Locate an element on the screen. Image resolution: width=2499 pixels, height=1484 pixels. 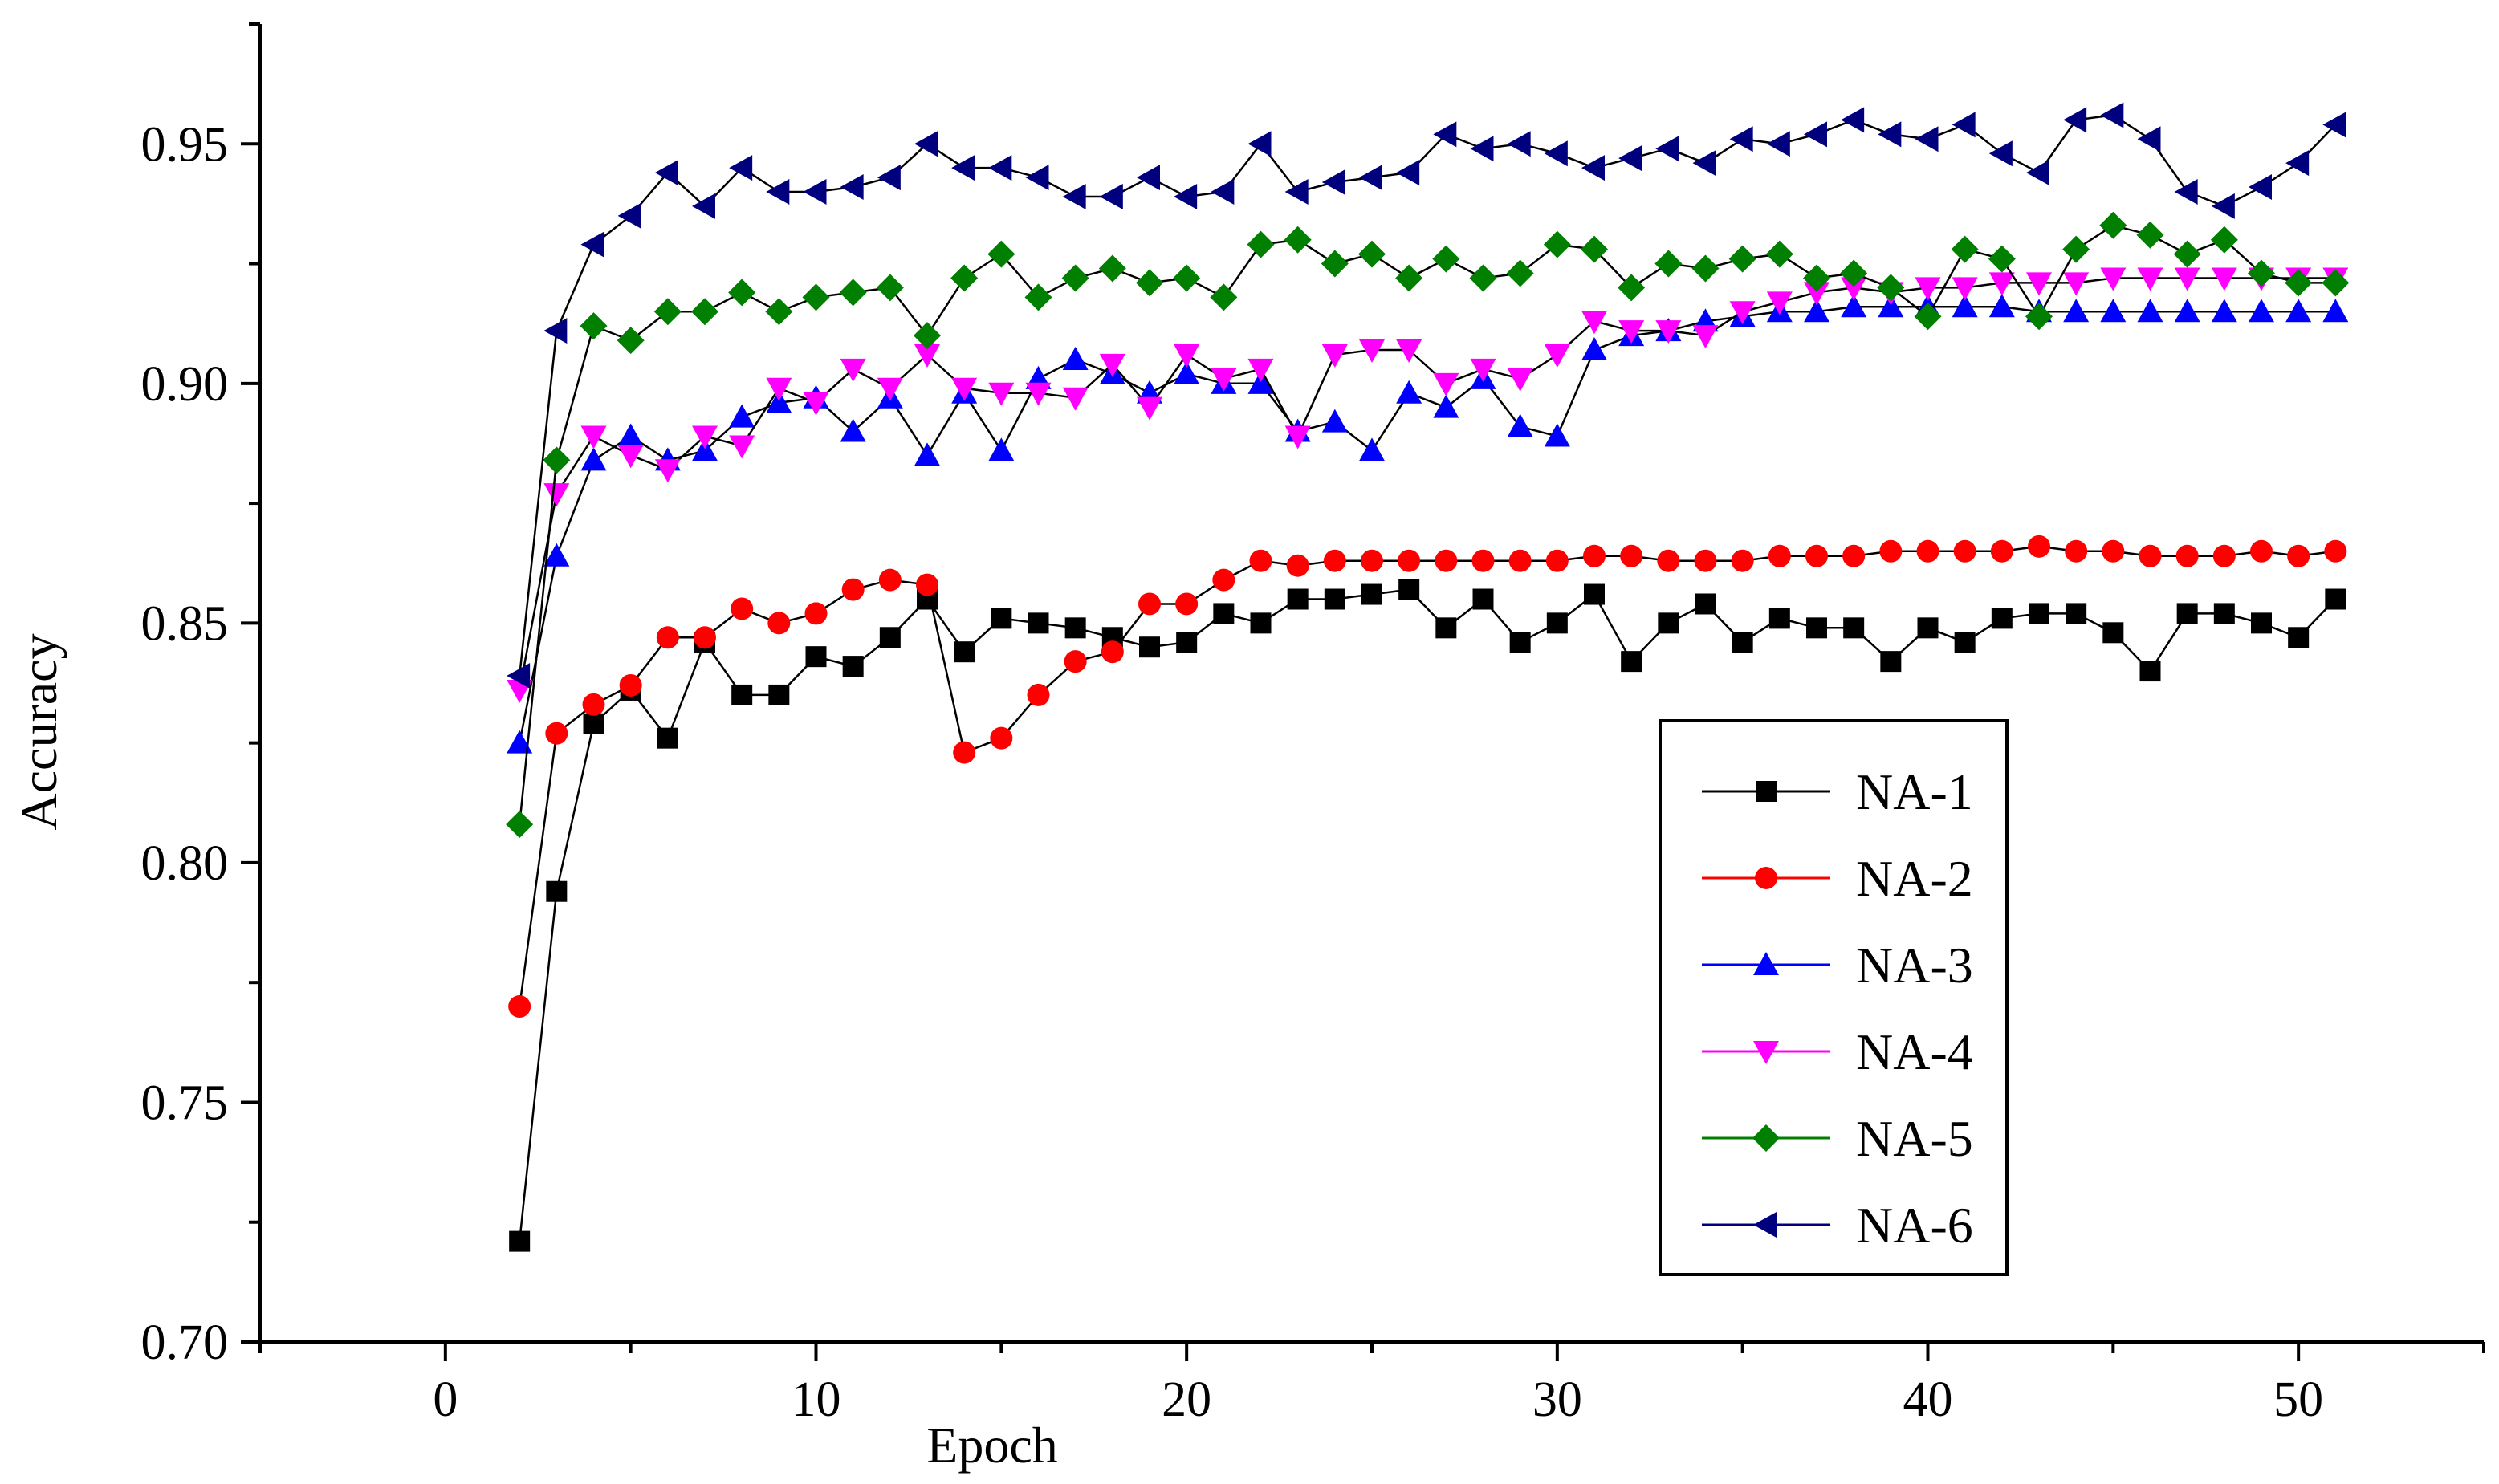
x-tick-label: 20 is located at coordinates (1186, 1399).